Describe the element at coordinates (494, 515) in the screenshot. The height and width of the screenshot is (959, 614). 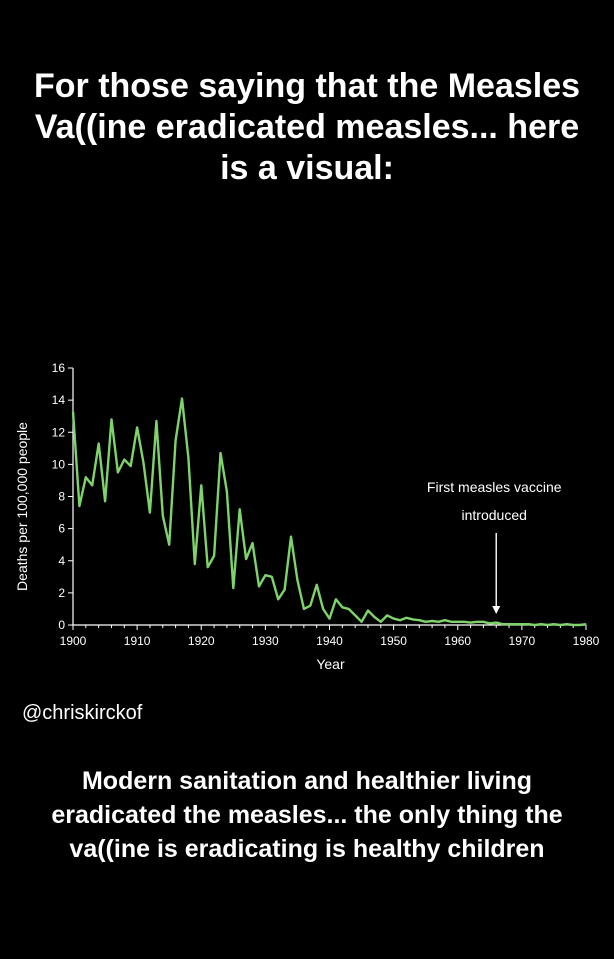
I see `annotation-line-2: introduced` at that location.